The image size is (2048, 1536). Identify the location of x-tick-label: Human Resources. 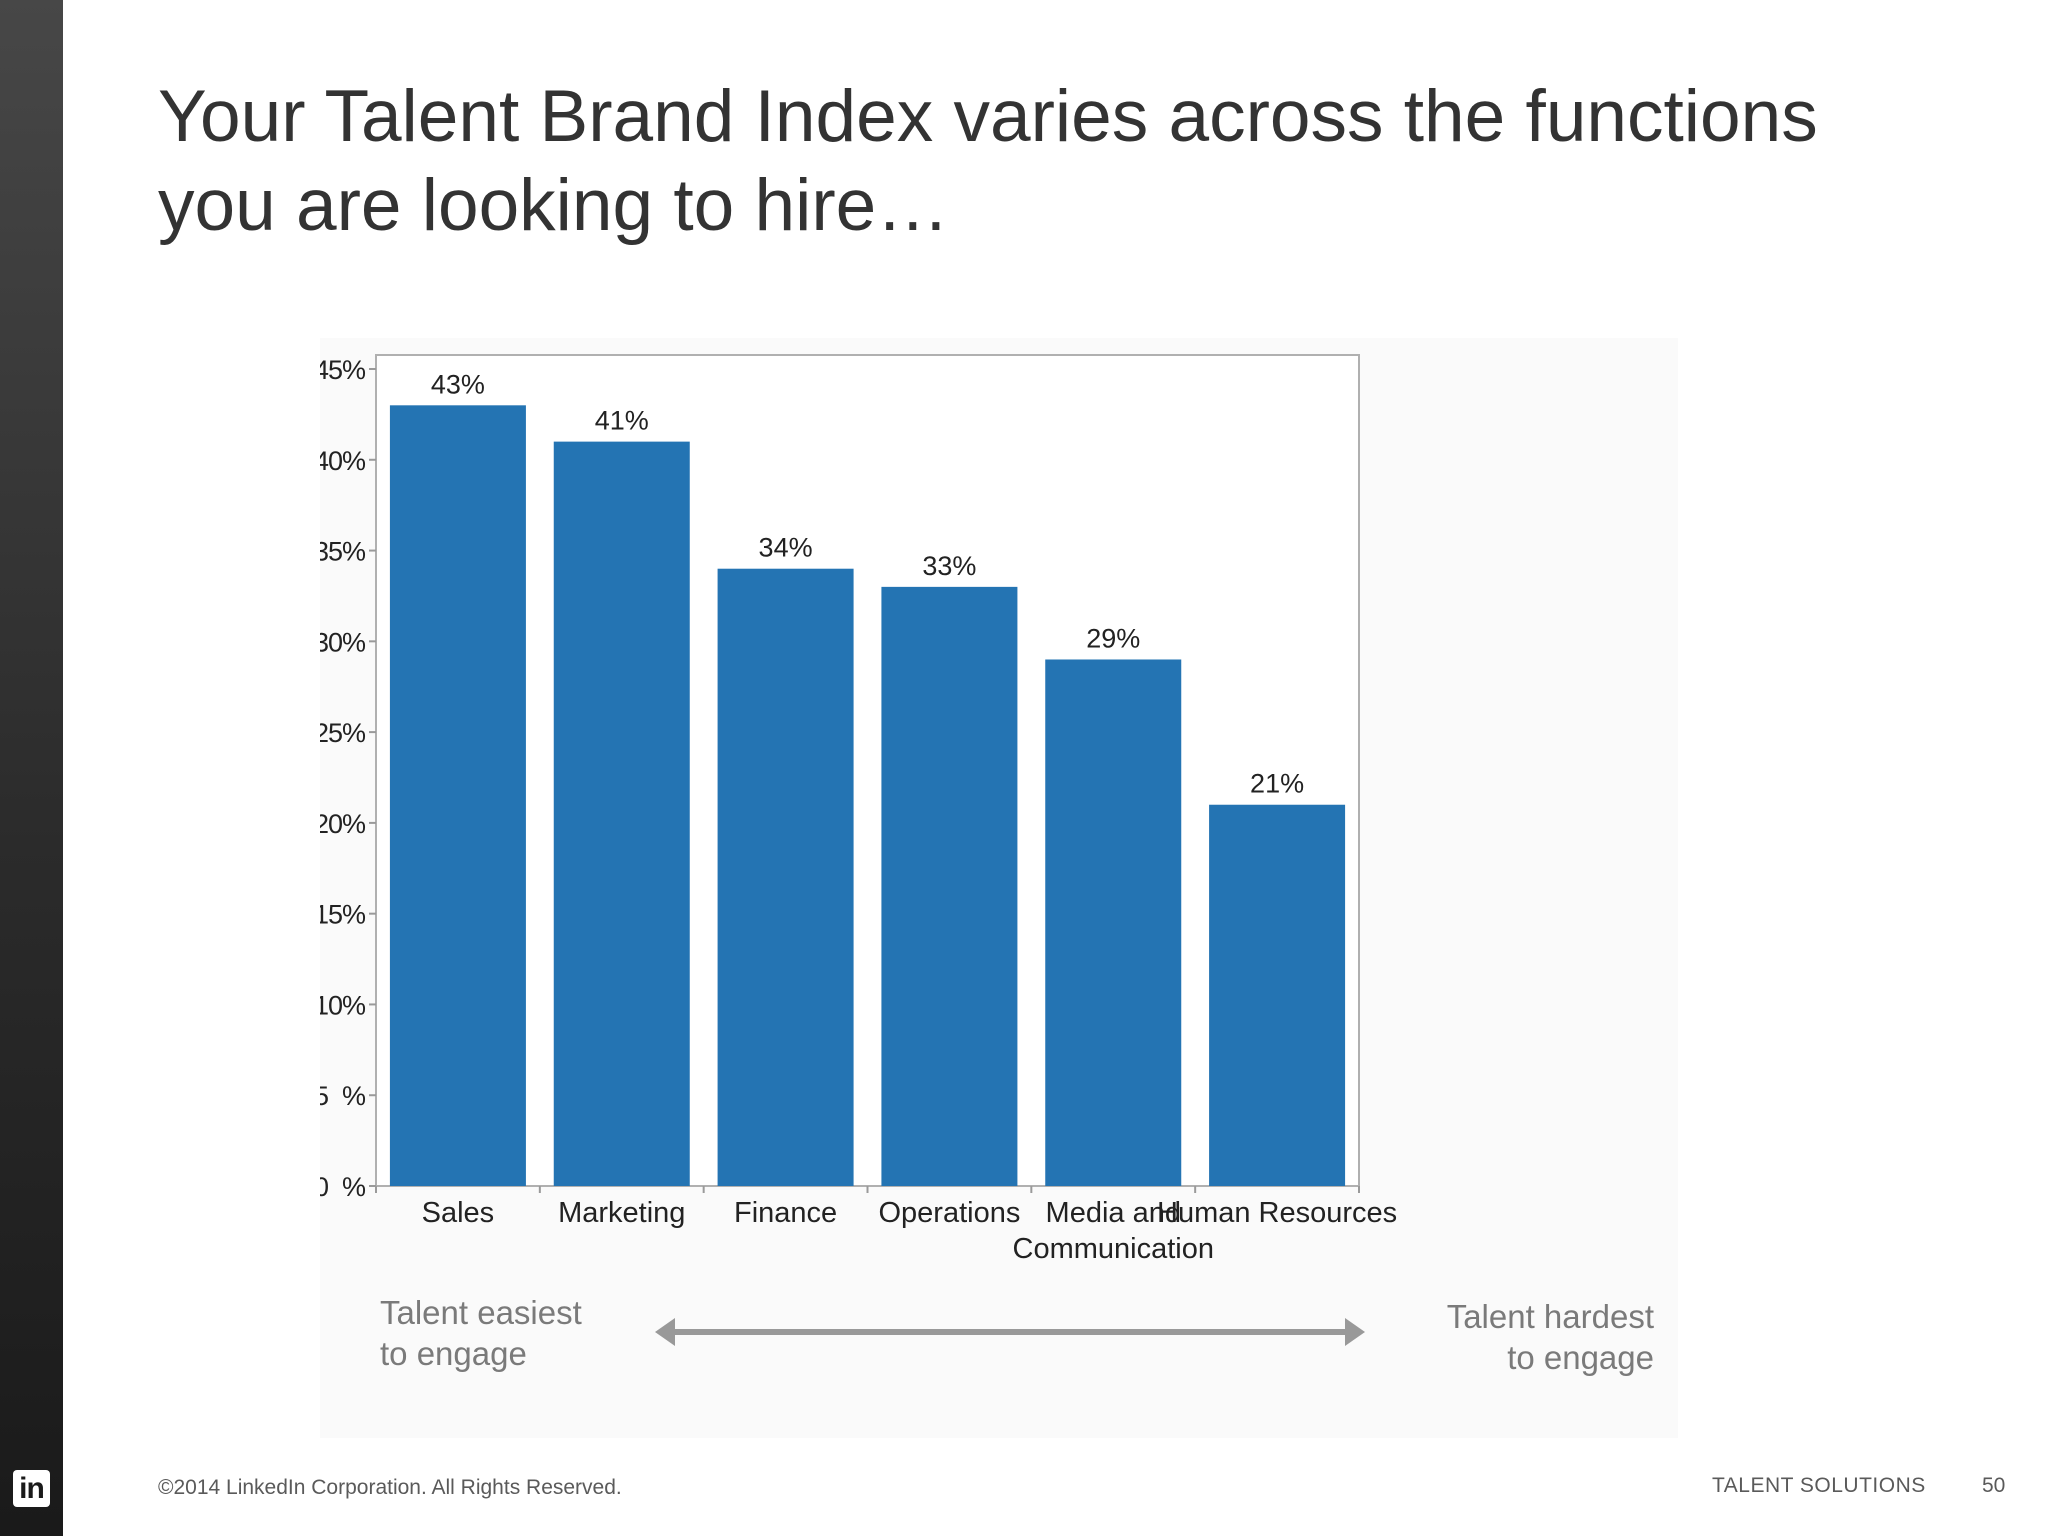
(1277, 1213).